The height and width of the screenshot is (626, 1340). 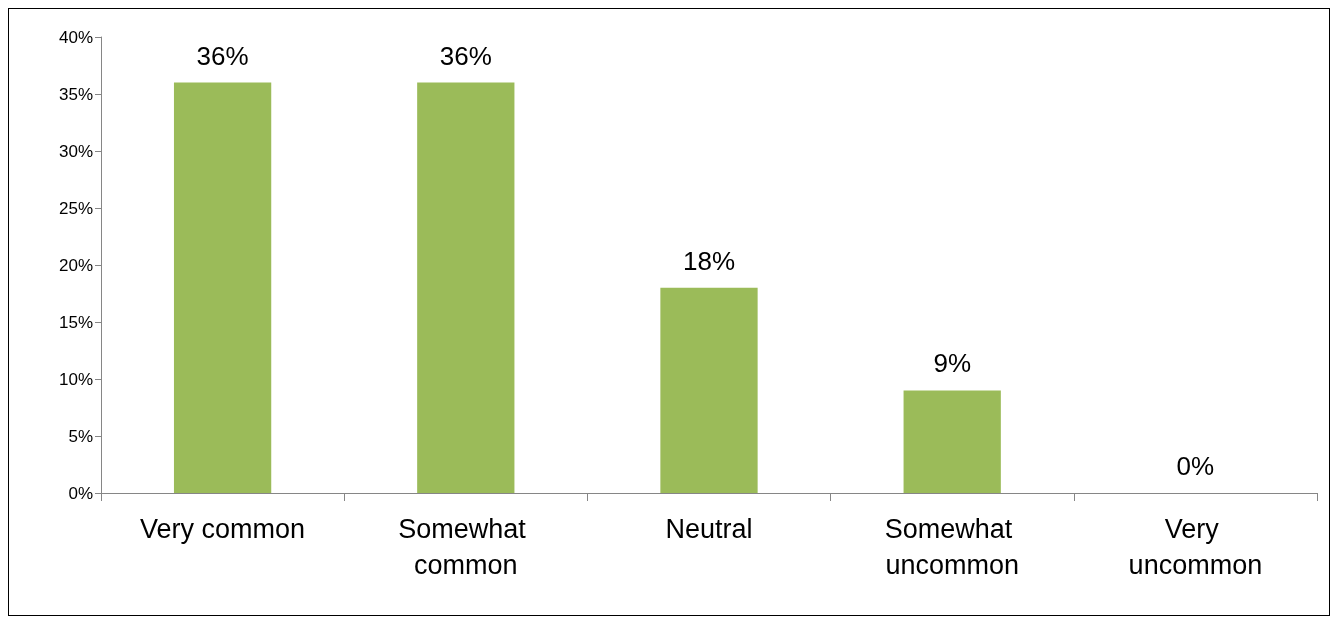 I want to click on y-tick-label: 5%, so click(x=80, y=436).